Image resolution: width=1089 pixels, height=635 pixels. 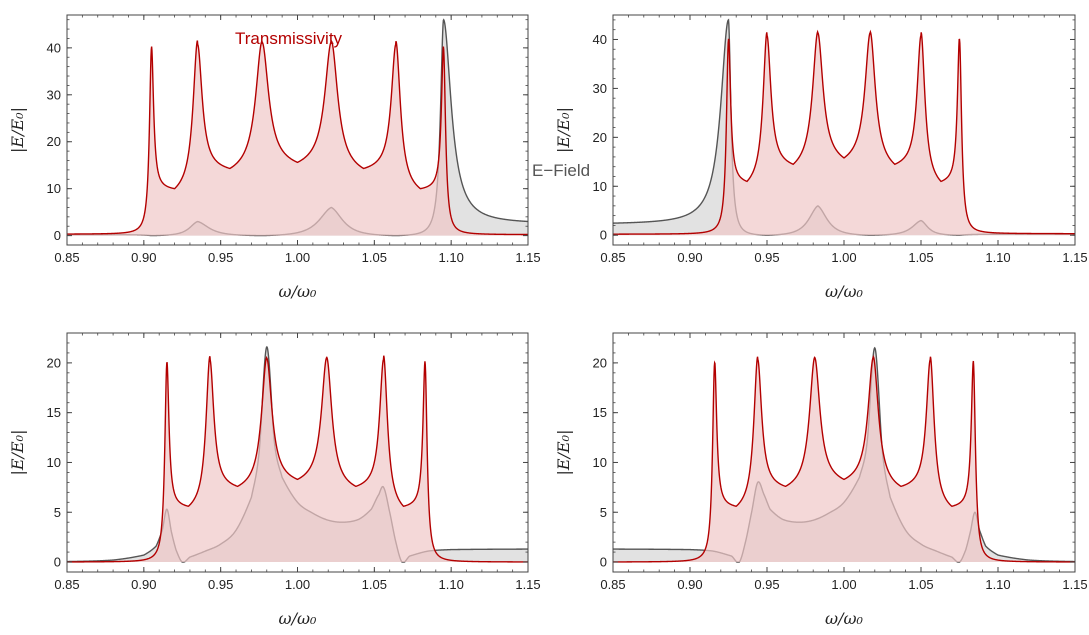 I want to click on transmissivity-annotation: Transmissivity, so click(x=289, y=38).